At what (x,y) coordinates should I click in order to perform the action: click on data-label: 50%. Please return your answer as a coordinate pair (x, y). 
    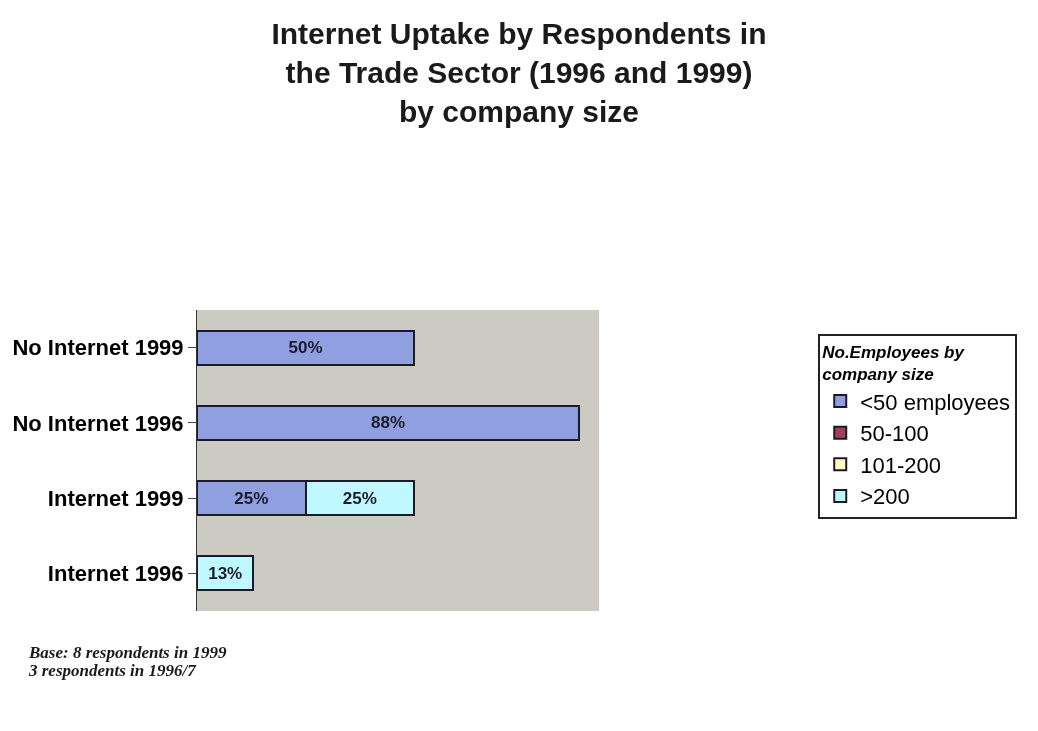
    Looking at the image, I should click on (305, 348).